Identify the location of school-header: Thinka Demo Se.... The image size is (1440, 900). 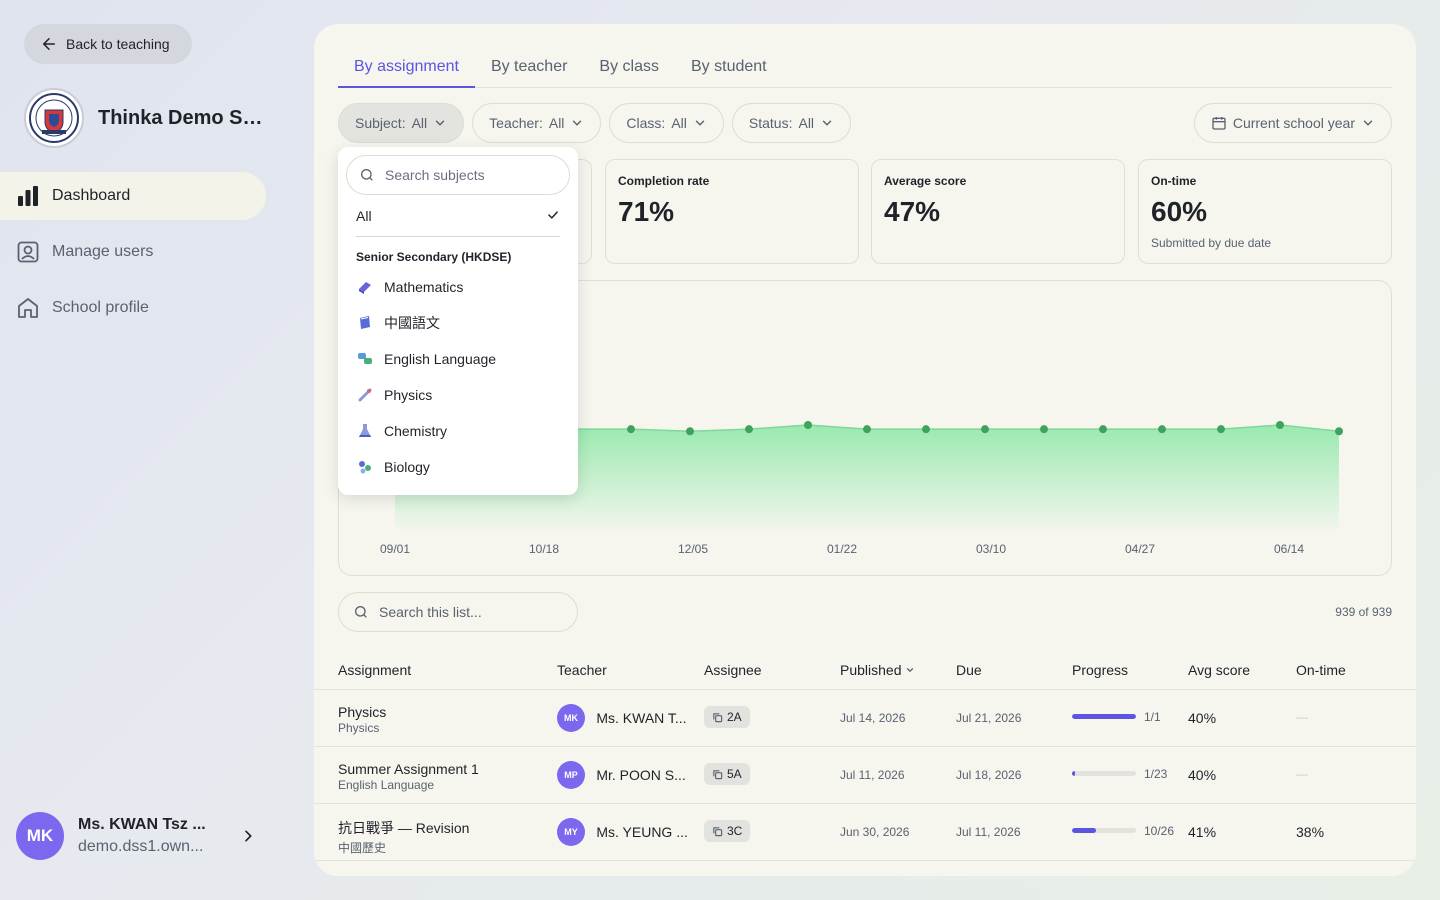
(146, 118).